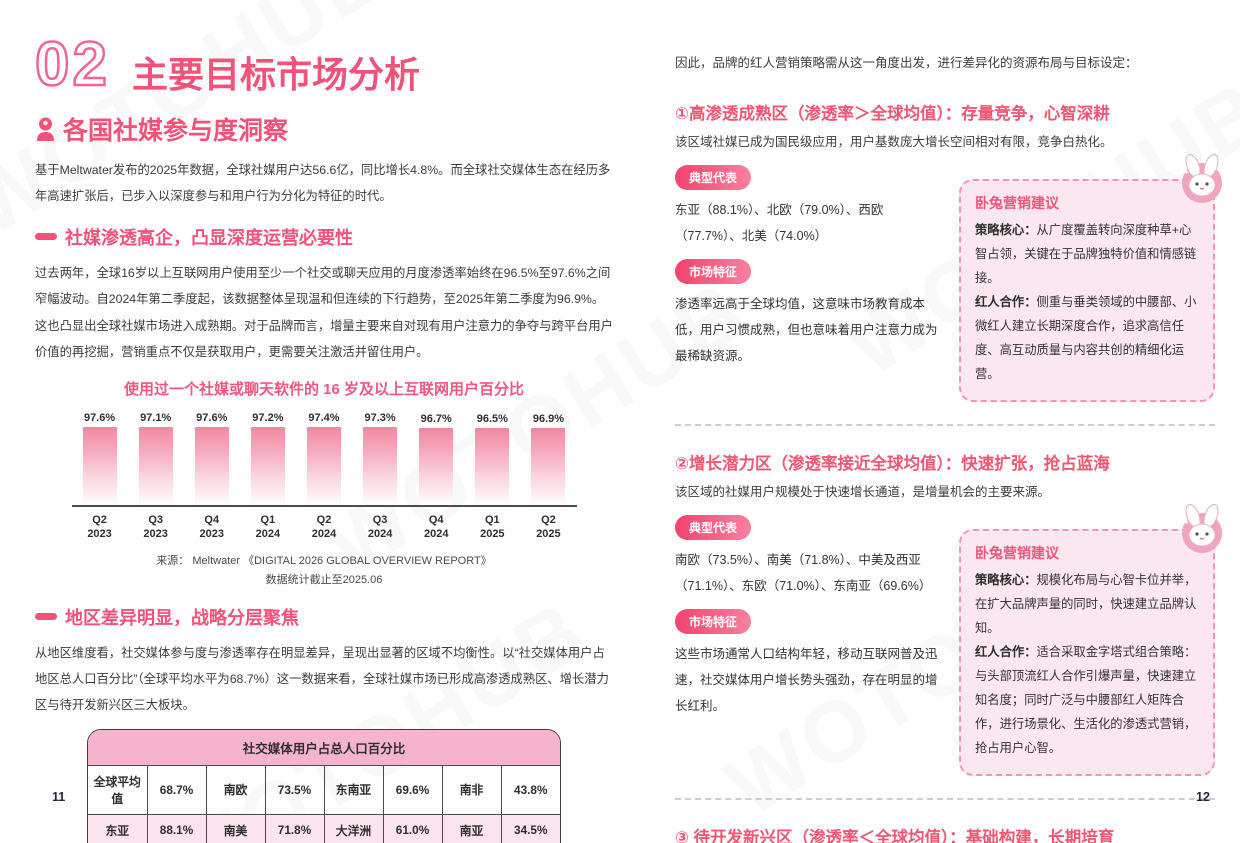 The image size is (1240, 843). What do you see at coordinates (863, 491) in the screenshot?
I see `section-2-desc: 该区域的社媒用户规模处于快速增长通道，是增量机会的主要来源。` at bounding box center [863, 491].